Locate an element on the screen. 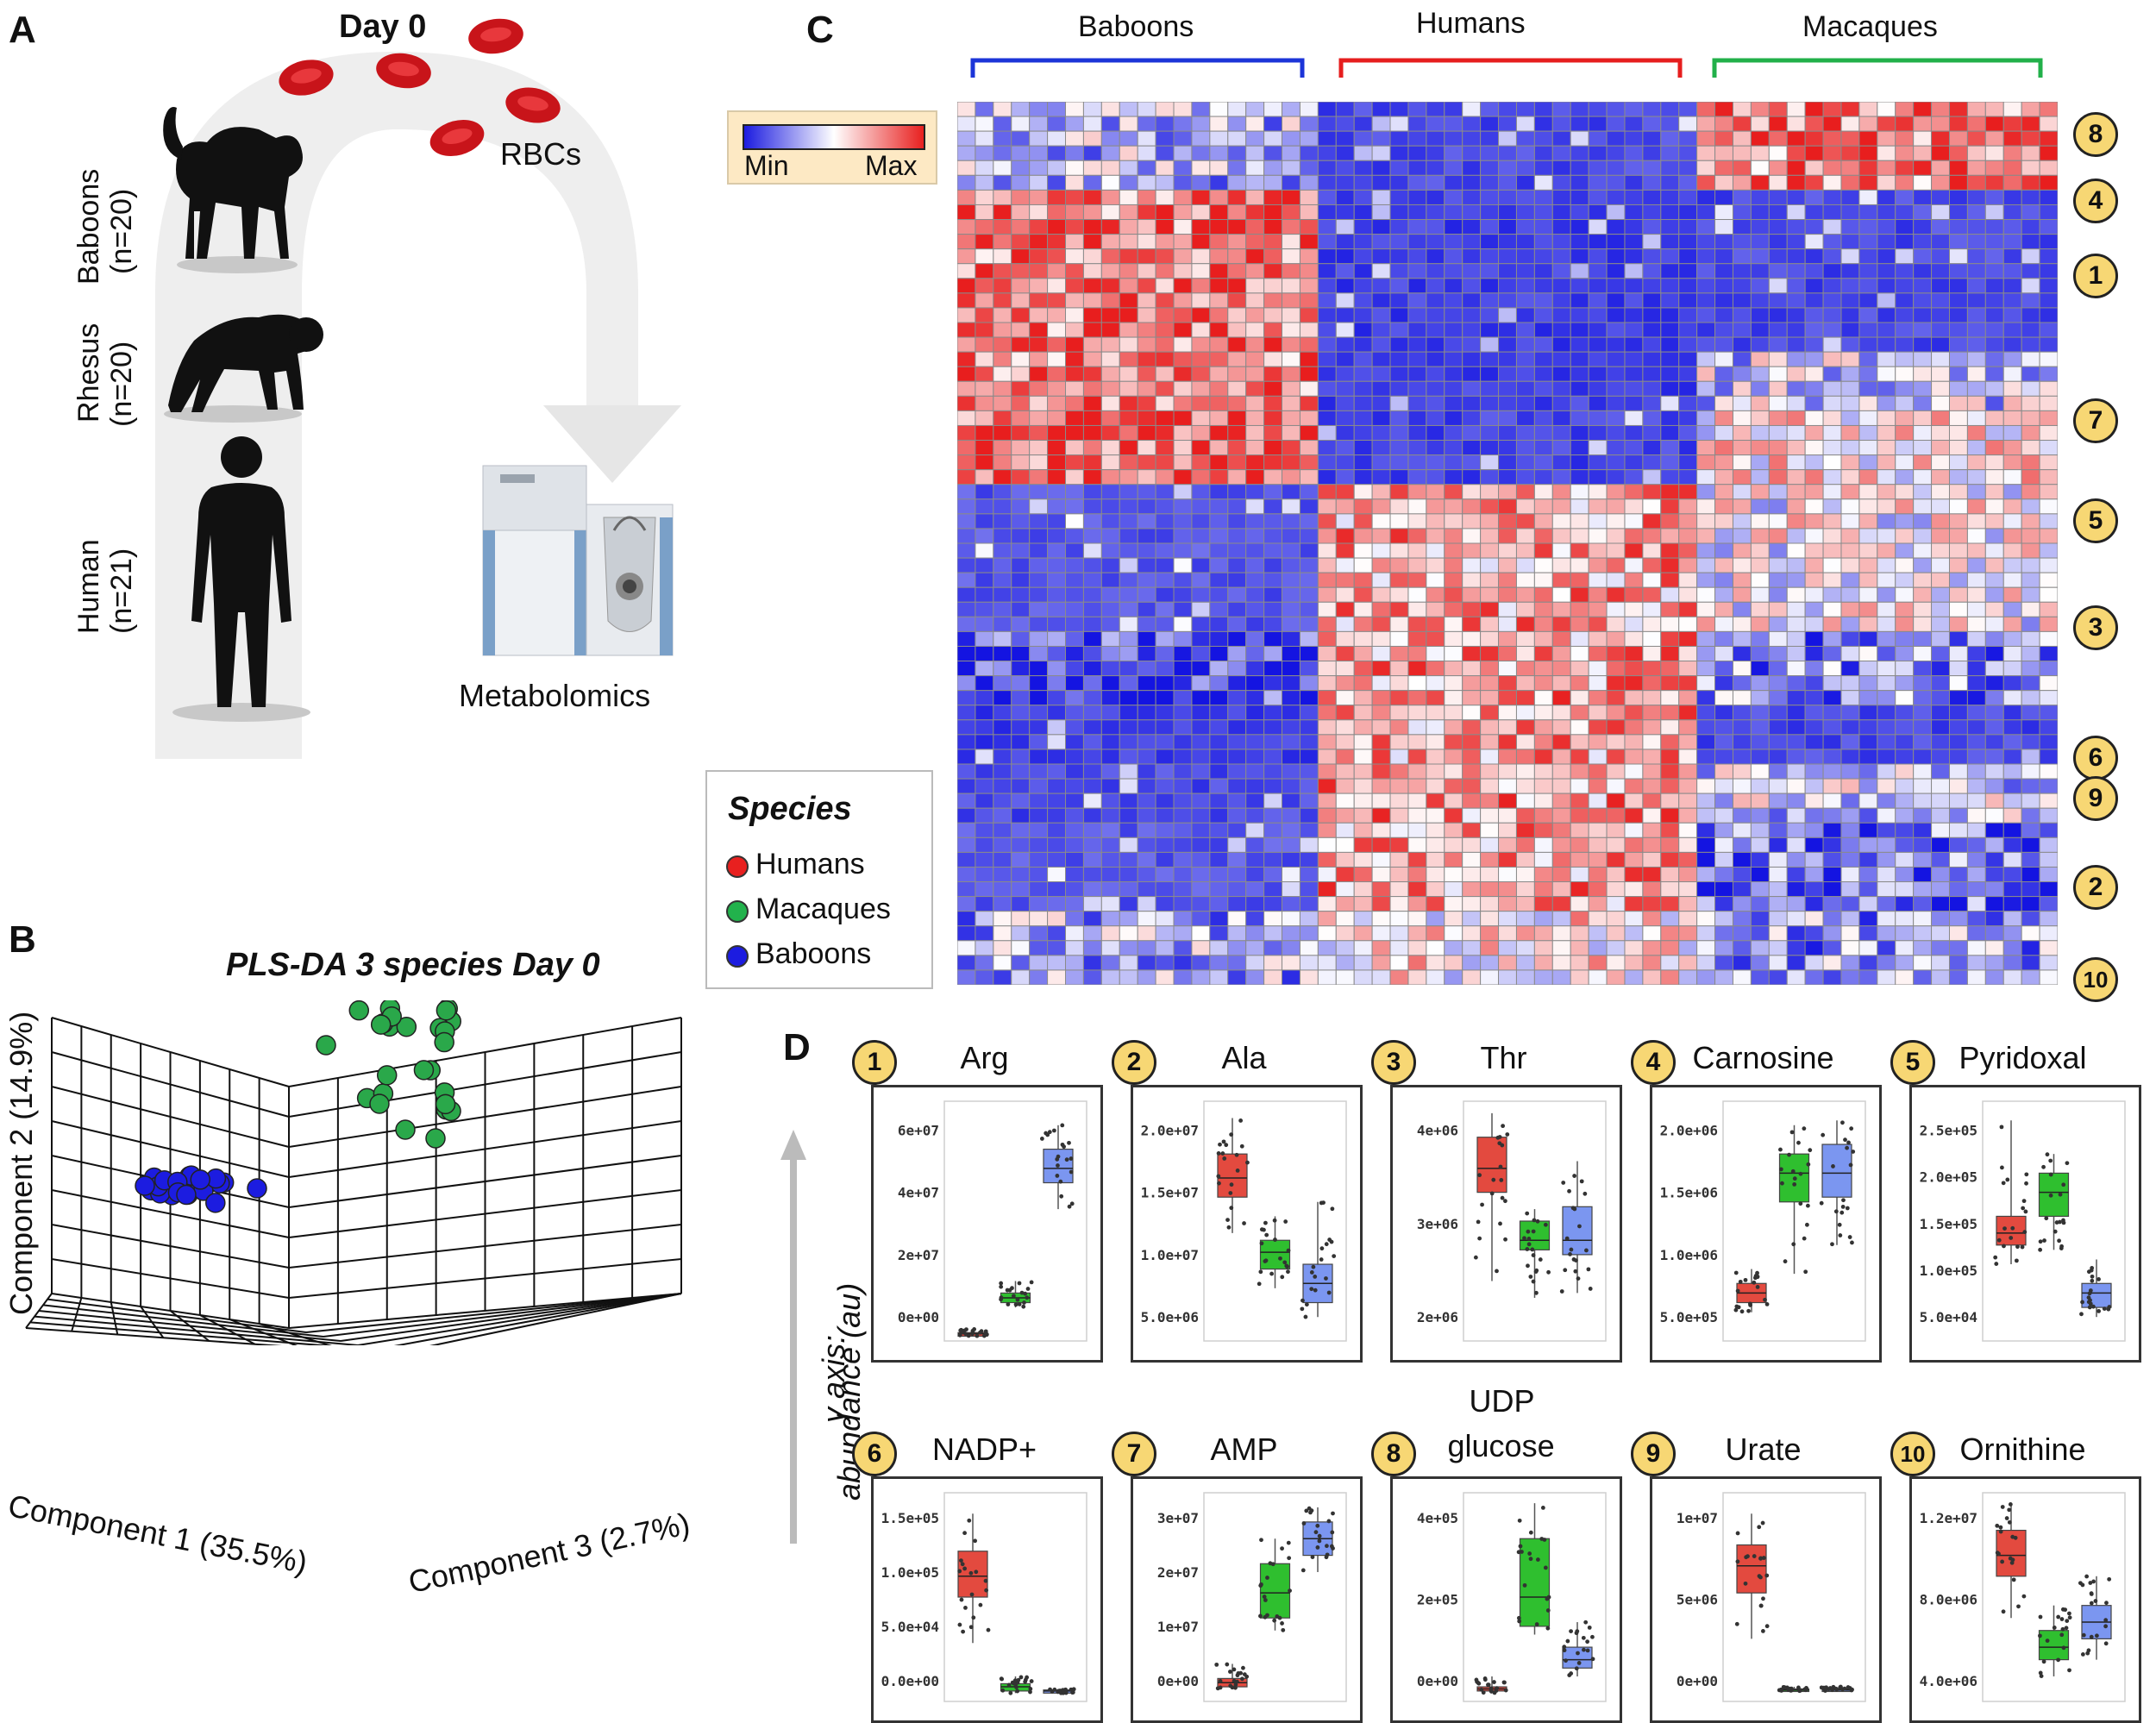 This screenshot has width=2156, height=1723. boxplot-title: Thr is located at coordinates (1503, 1057).